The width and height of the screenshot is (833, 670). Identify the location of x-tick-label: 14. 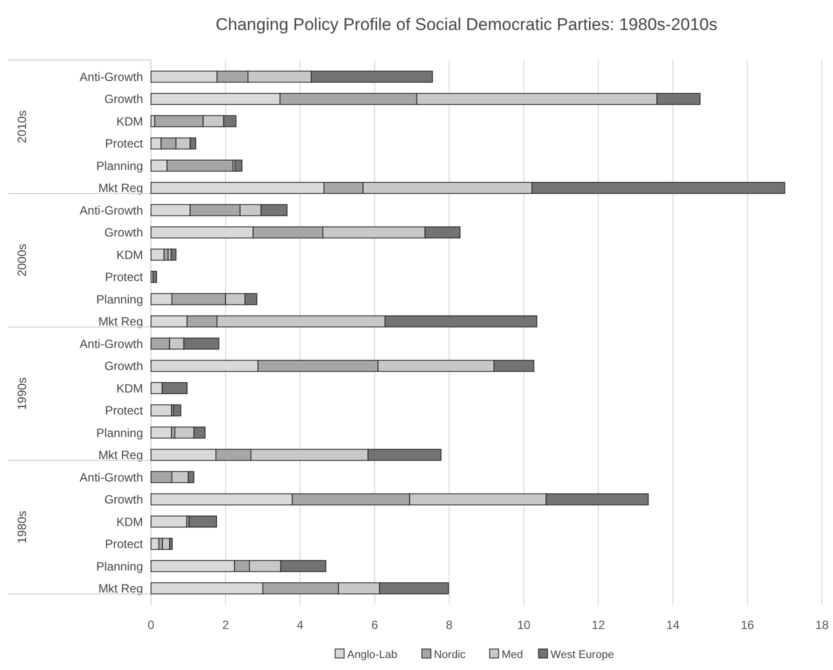
(673, 625).